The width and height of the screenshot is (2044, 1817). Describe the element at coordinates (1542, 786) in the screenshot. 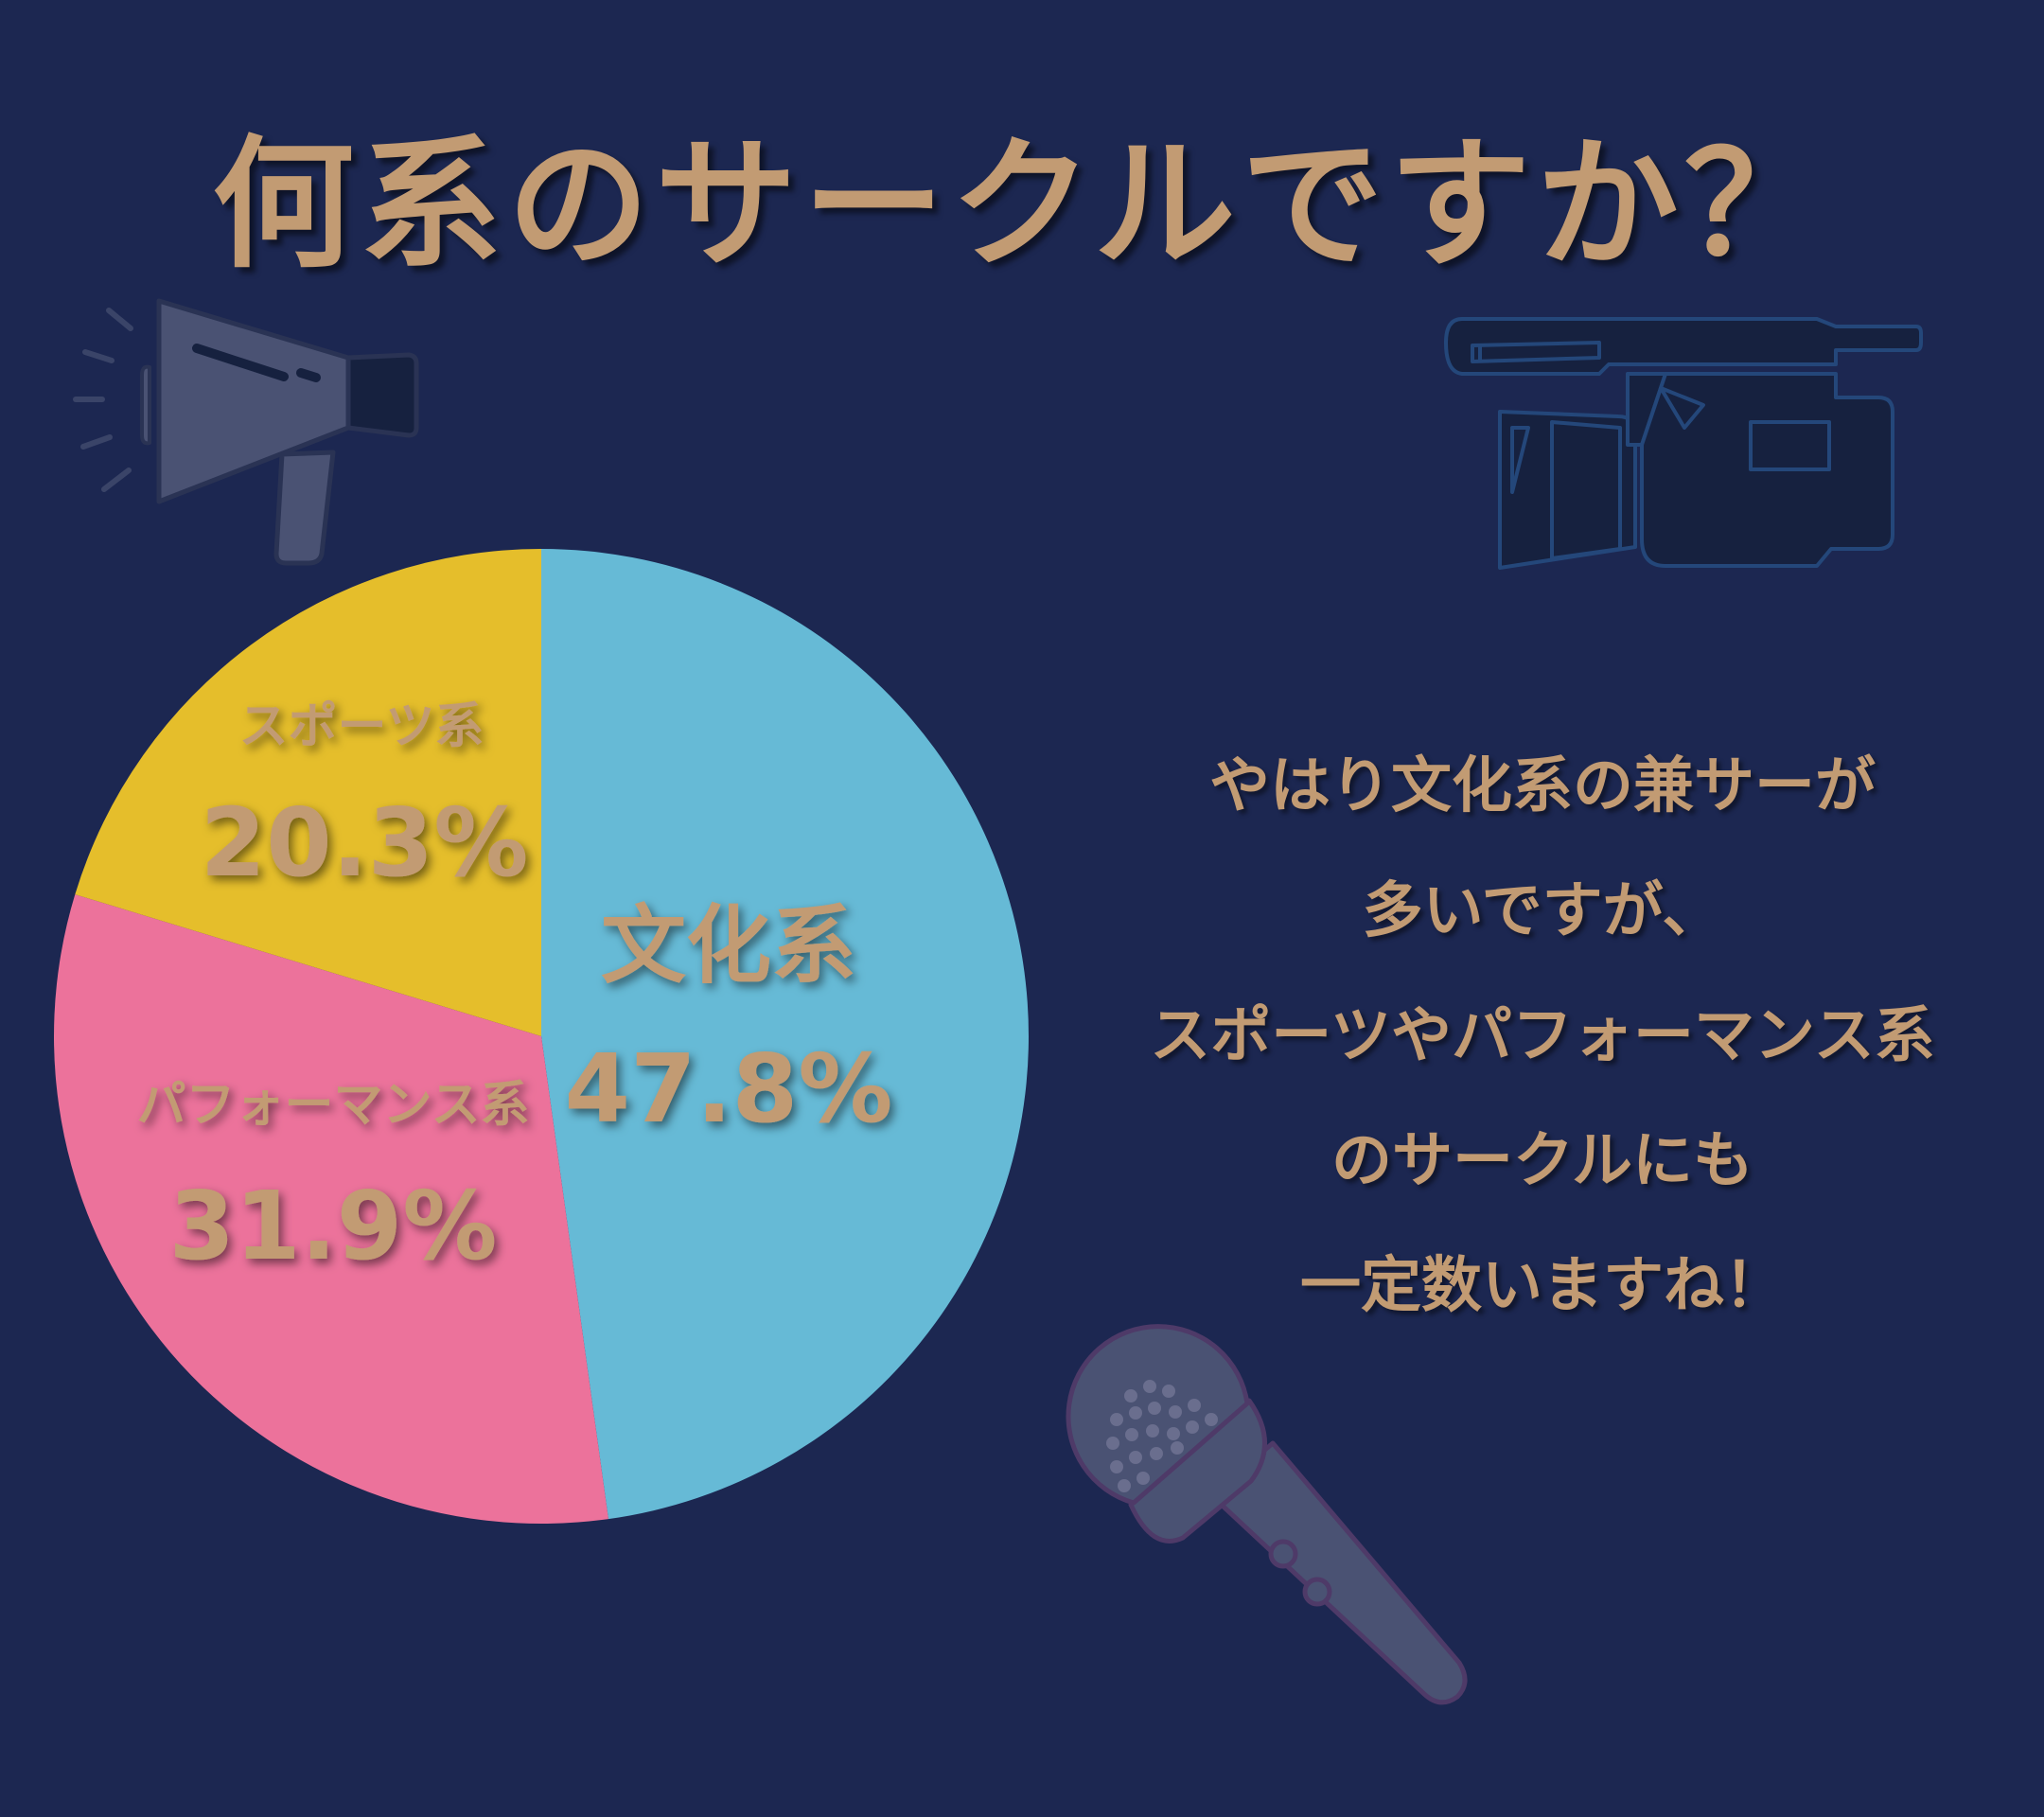

I see `message-line: やはり文化系の兼サーが` at that location.